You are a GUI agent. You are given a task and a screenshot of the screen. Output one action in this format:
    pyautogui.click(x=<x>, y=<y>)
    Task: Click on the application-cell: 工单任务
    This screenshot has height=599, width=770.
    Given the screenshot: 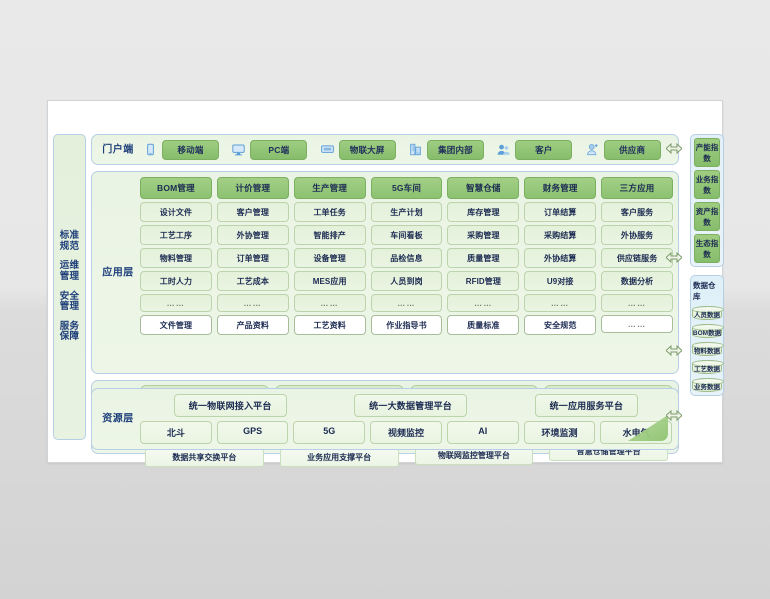 What is the action you would take?
    pyautogui.click(x=329, y=212)
    